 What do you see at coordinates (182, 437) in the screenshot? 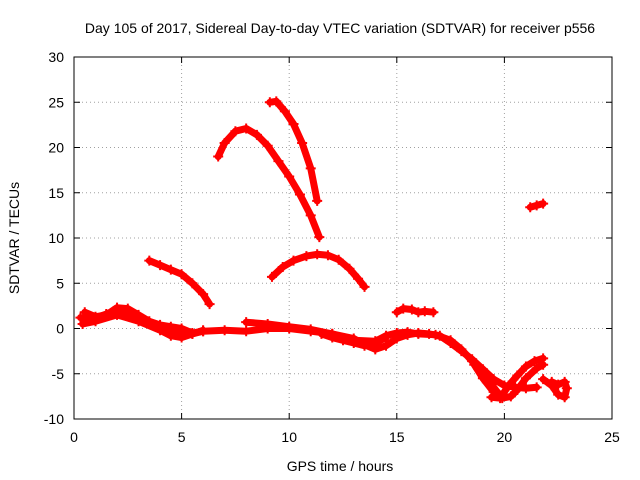
I see `x-tick-label: 5` at bounding box center [182, 437].